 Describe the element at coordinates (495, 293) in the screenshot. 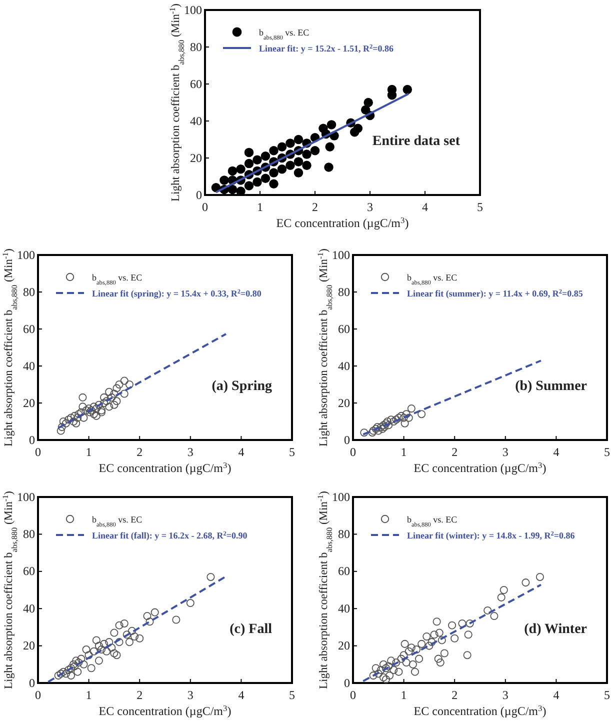

I see `legend-label: Linear fit (summer): y = 11.4x + 0.69, R$^{2}$=0.85` at that location.